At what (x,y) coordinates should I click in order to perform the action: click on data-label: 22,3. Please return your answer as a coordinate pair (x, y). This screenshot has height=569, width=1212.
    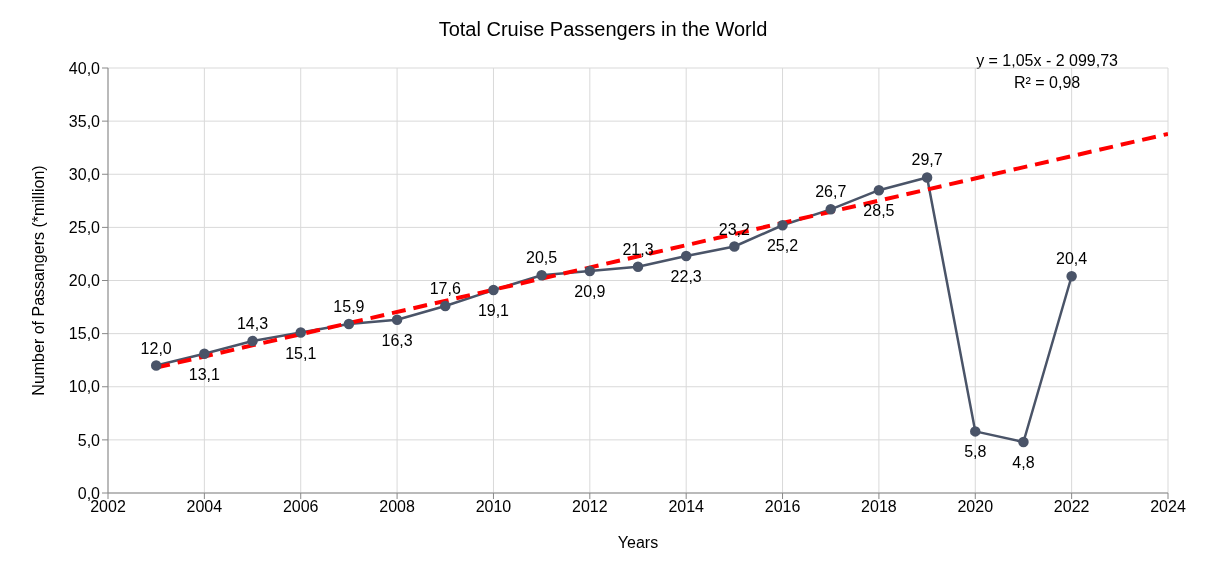
    Looking at the image, I should click on (686, 277).